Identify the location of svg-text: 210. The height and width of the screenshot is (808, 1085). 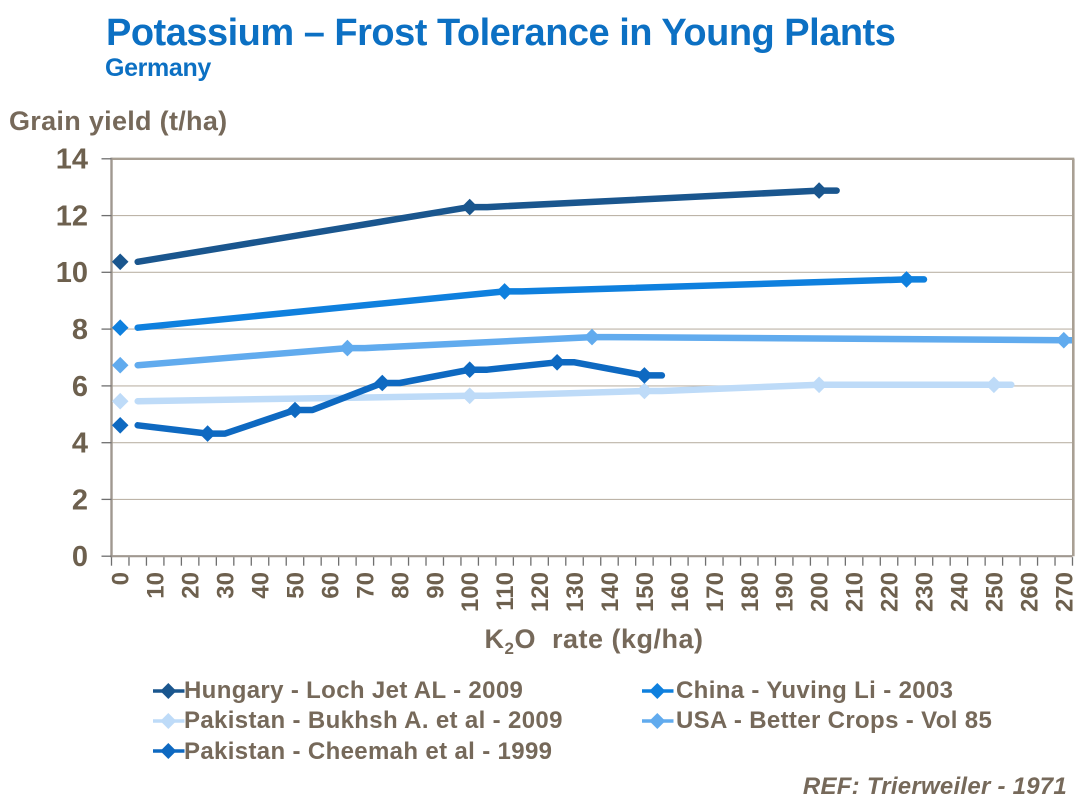
(855, 592).